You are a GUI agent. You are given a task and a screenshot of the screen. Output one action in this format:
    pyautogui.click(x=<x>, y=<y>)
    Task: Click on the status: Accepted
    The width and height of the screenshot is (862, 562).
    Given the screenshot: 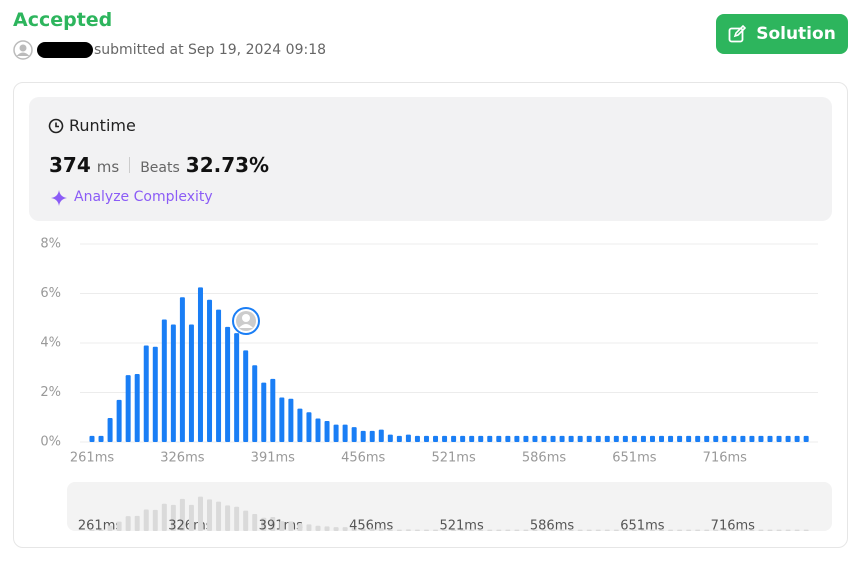 What is the action you would take?
    pyautogui.click(x=63, y=20)
    